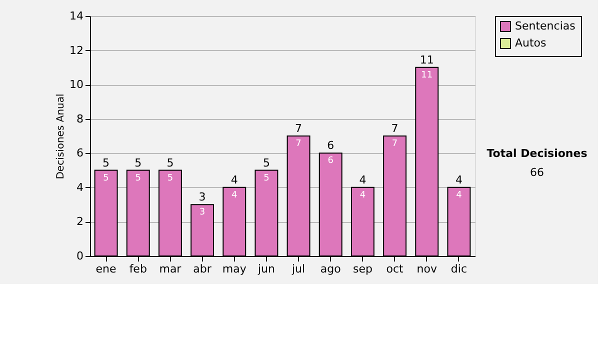 The width and height of the screenshot is (600, 340). What do you see at coordinates (202, 269) in the screenshot?
I see `x-tick-label: abr` at bounding box center [202, 269].